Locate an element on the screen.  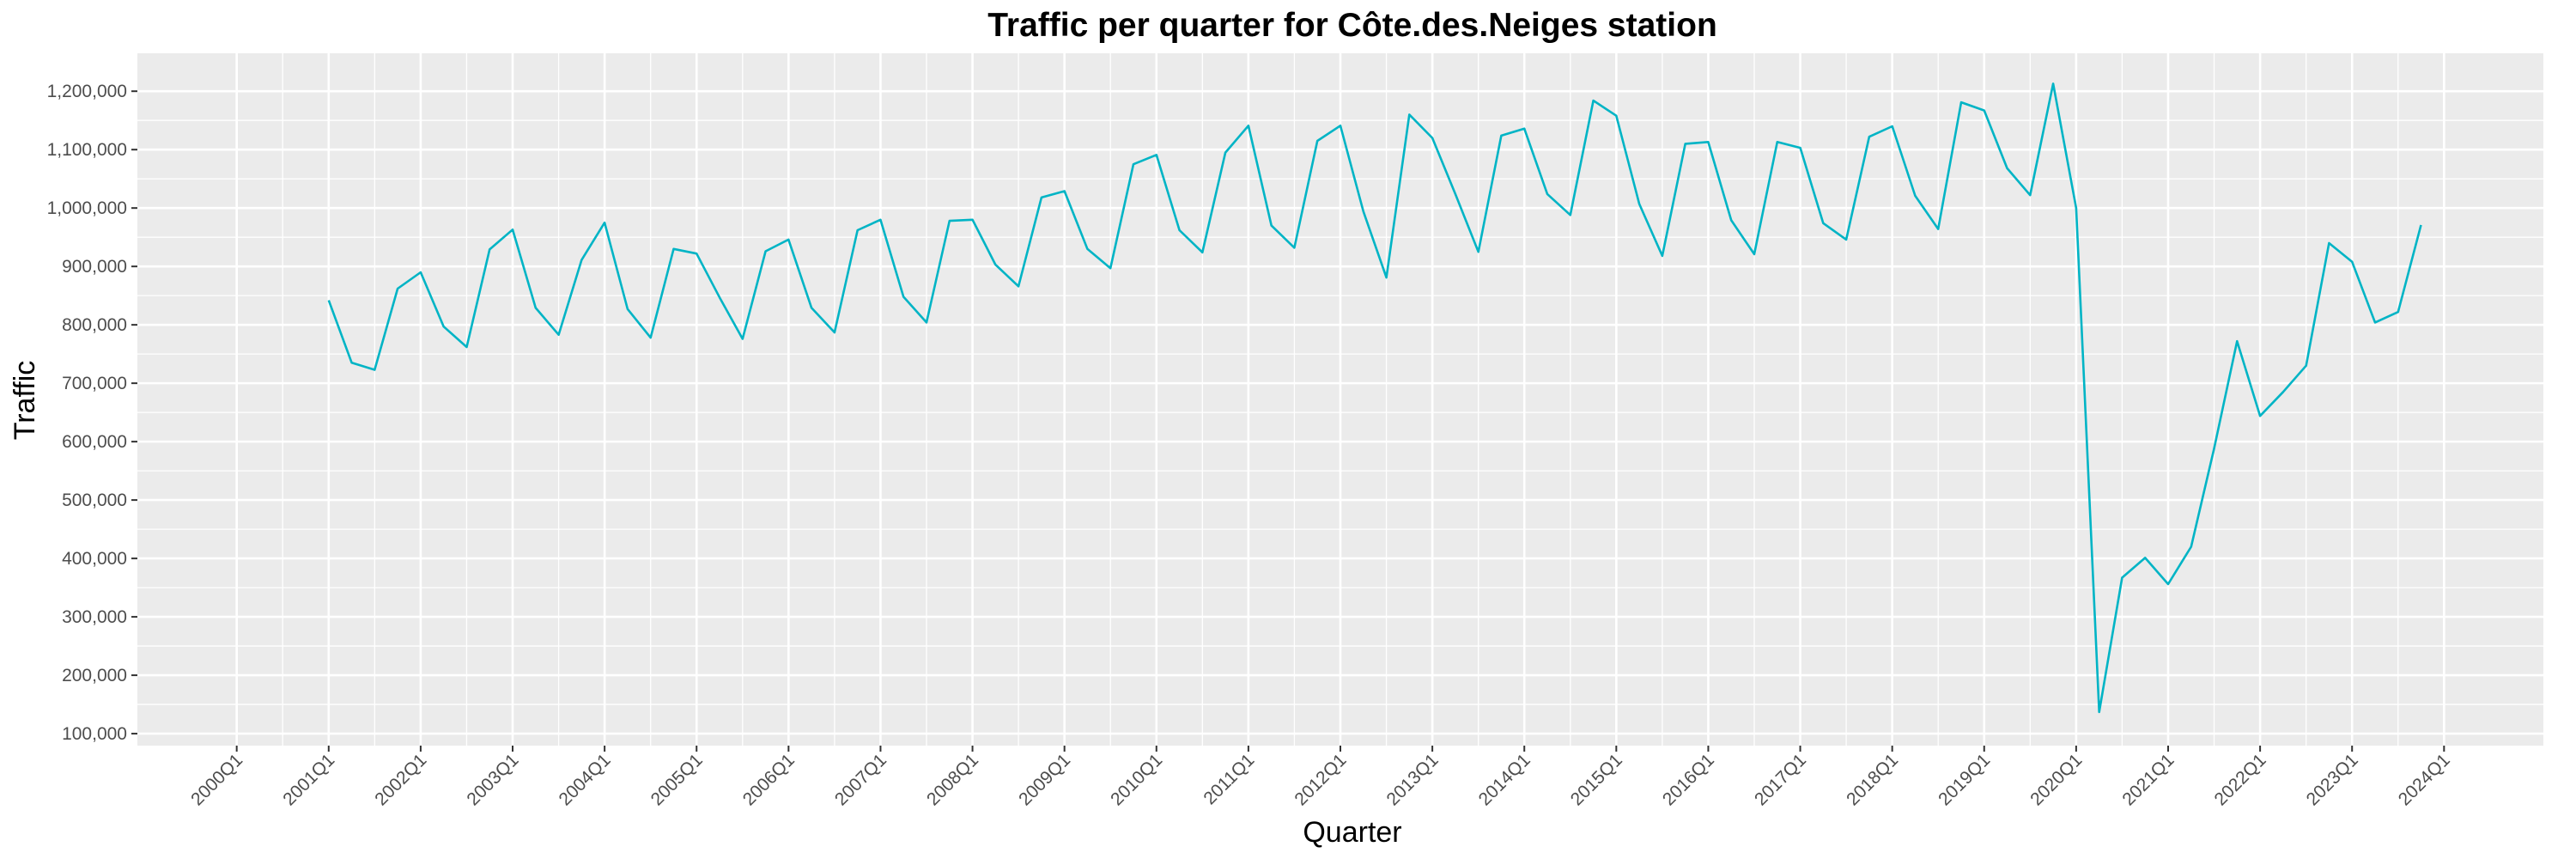
x-tick-label: 2005Q1 is located at coordinates (677, 780).